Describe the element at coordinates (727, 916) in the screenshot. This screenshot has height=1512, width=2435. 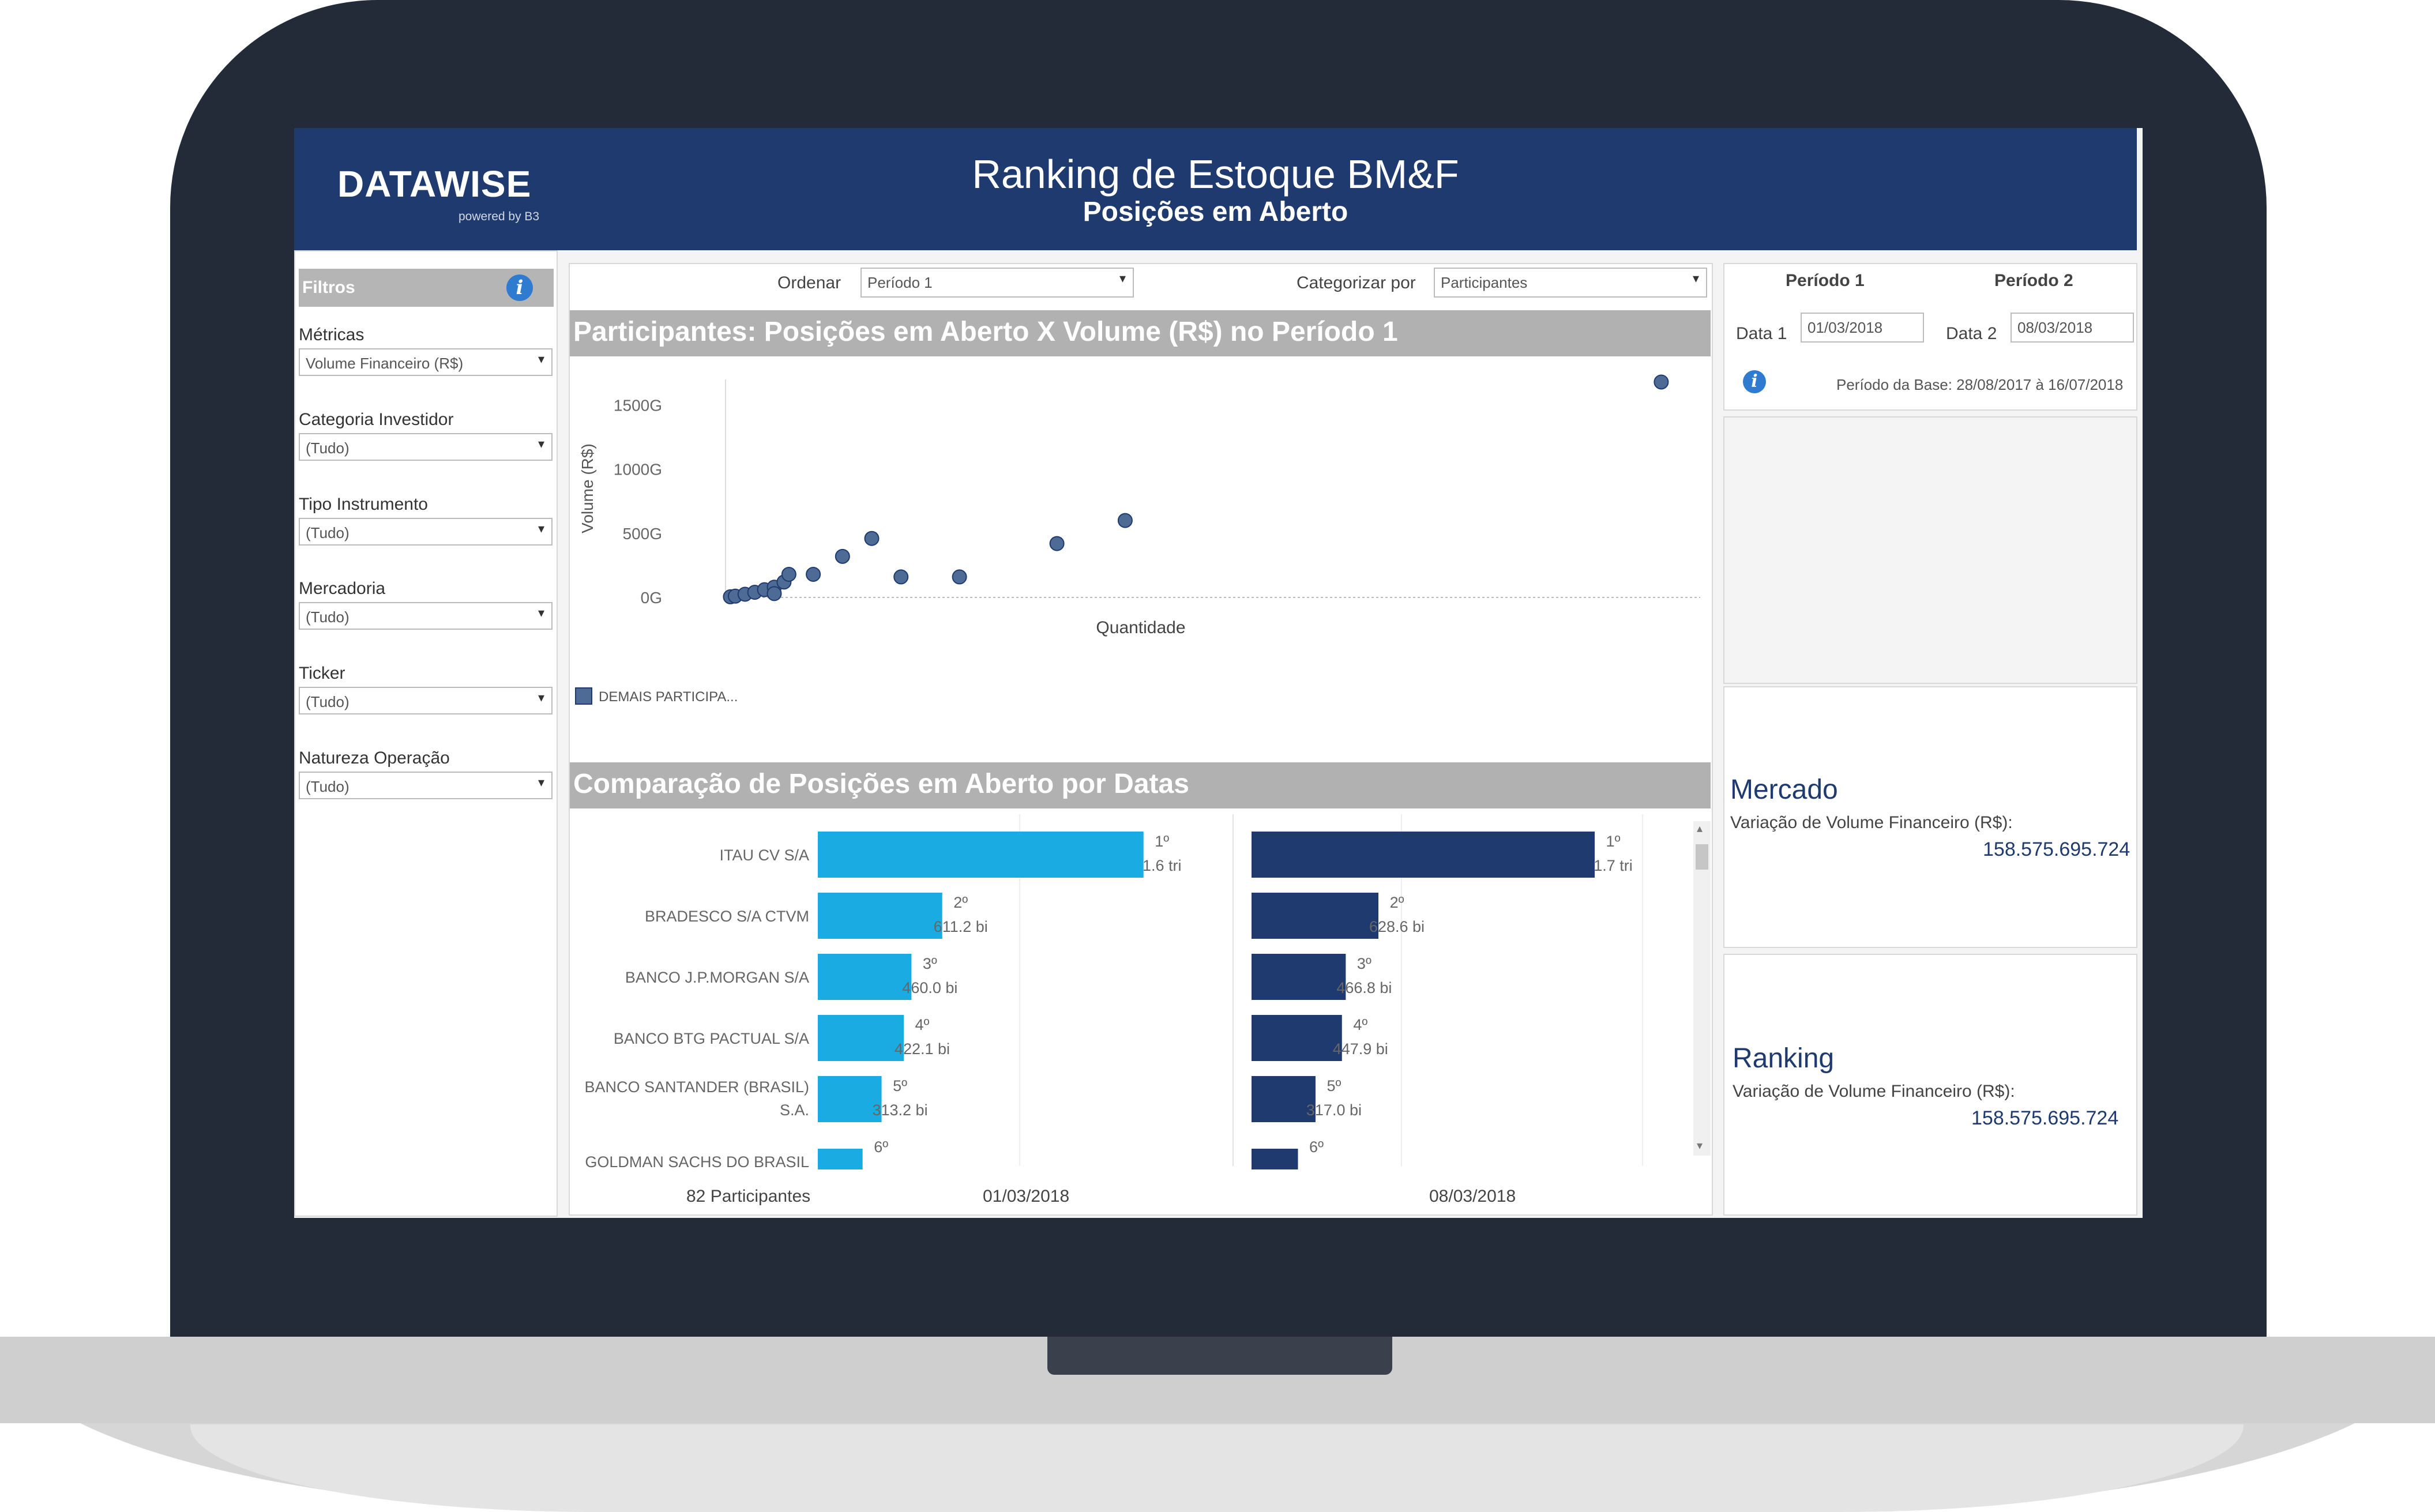
I see `category-label: BRADESCO S/A CTVM` at that location.